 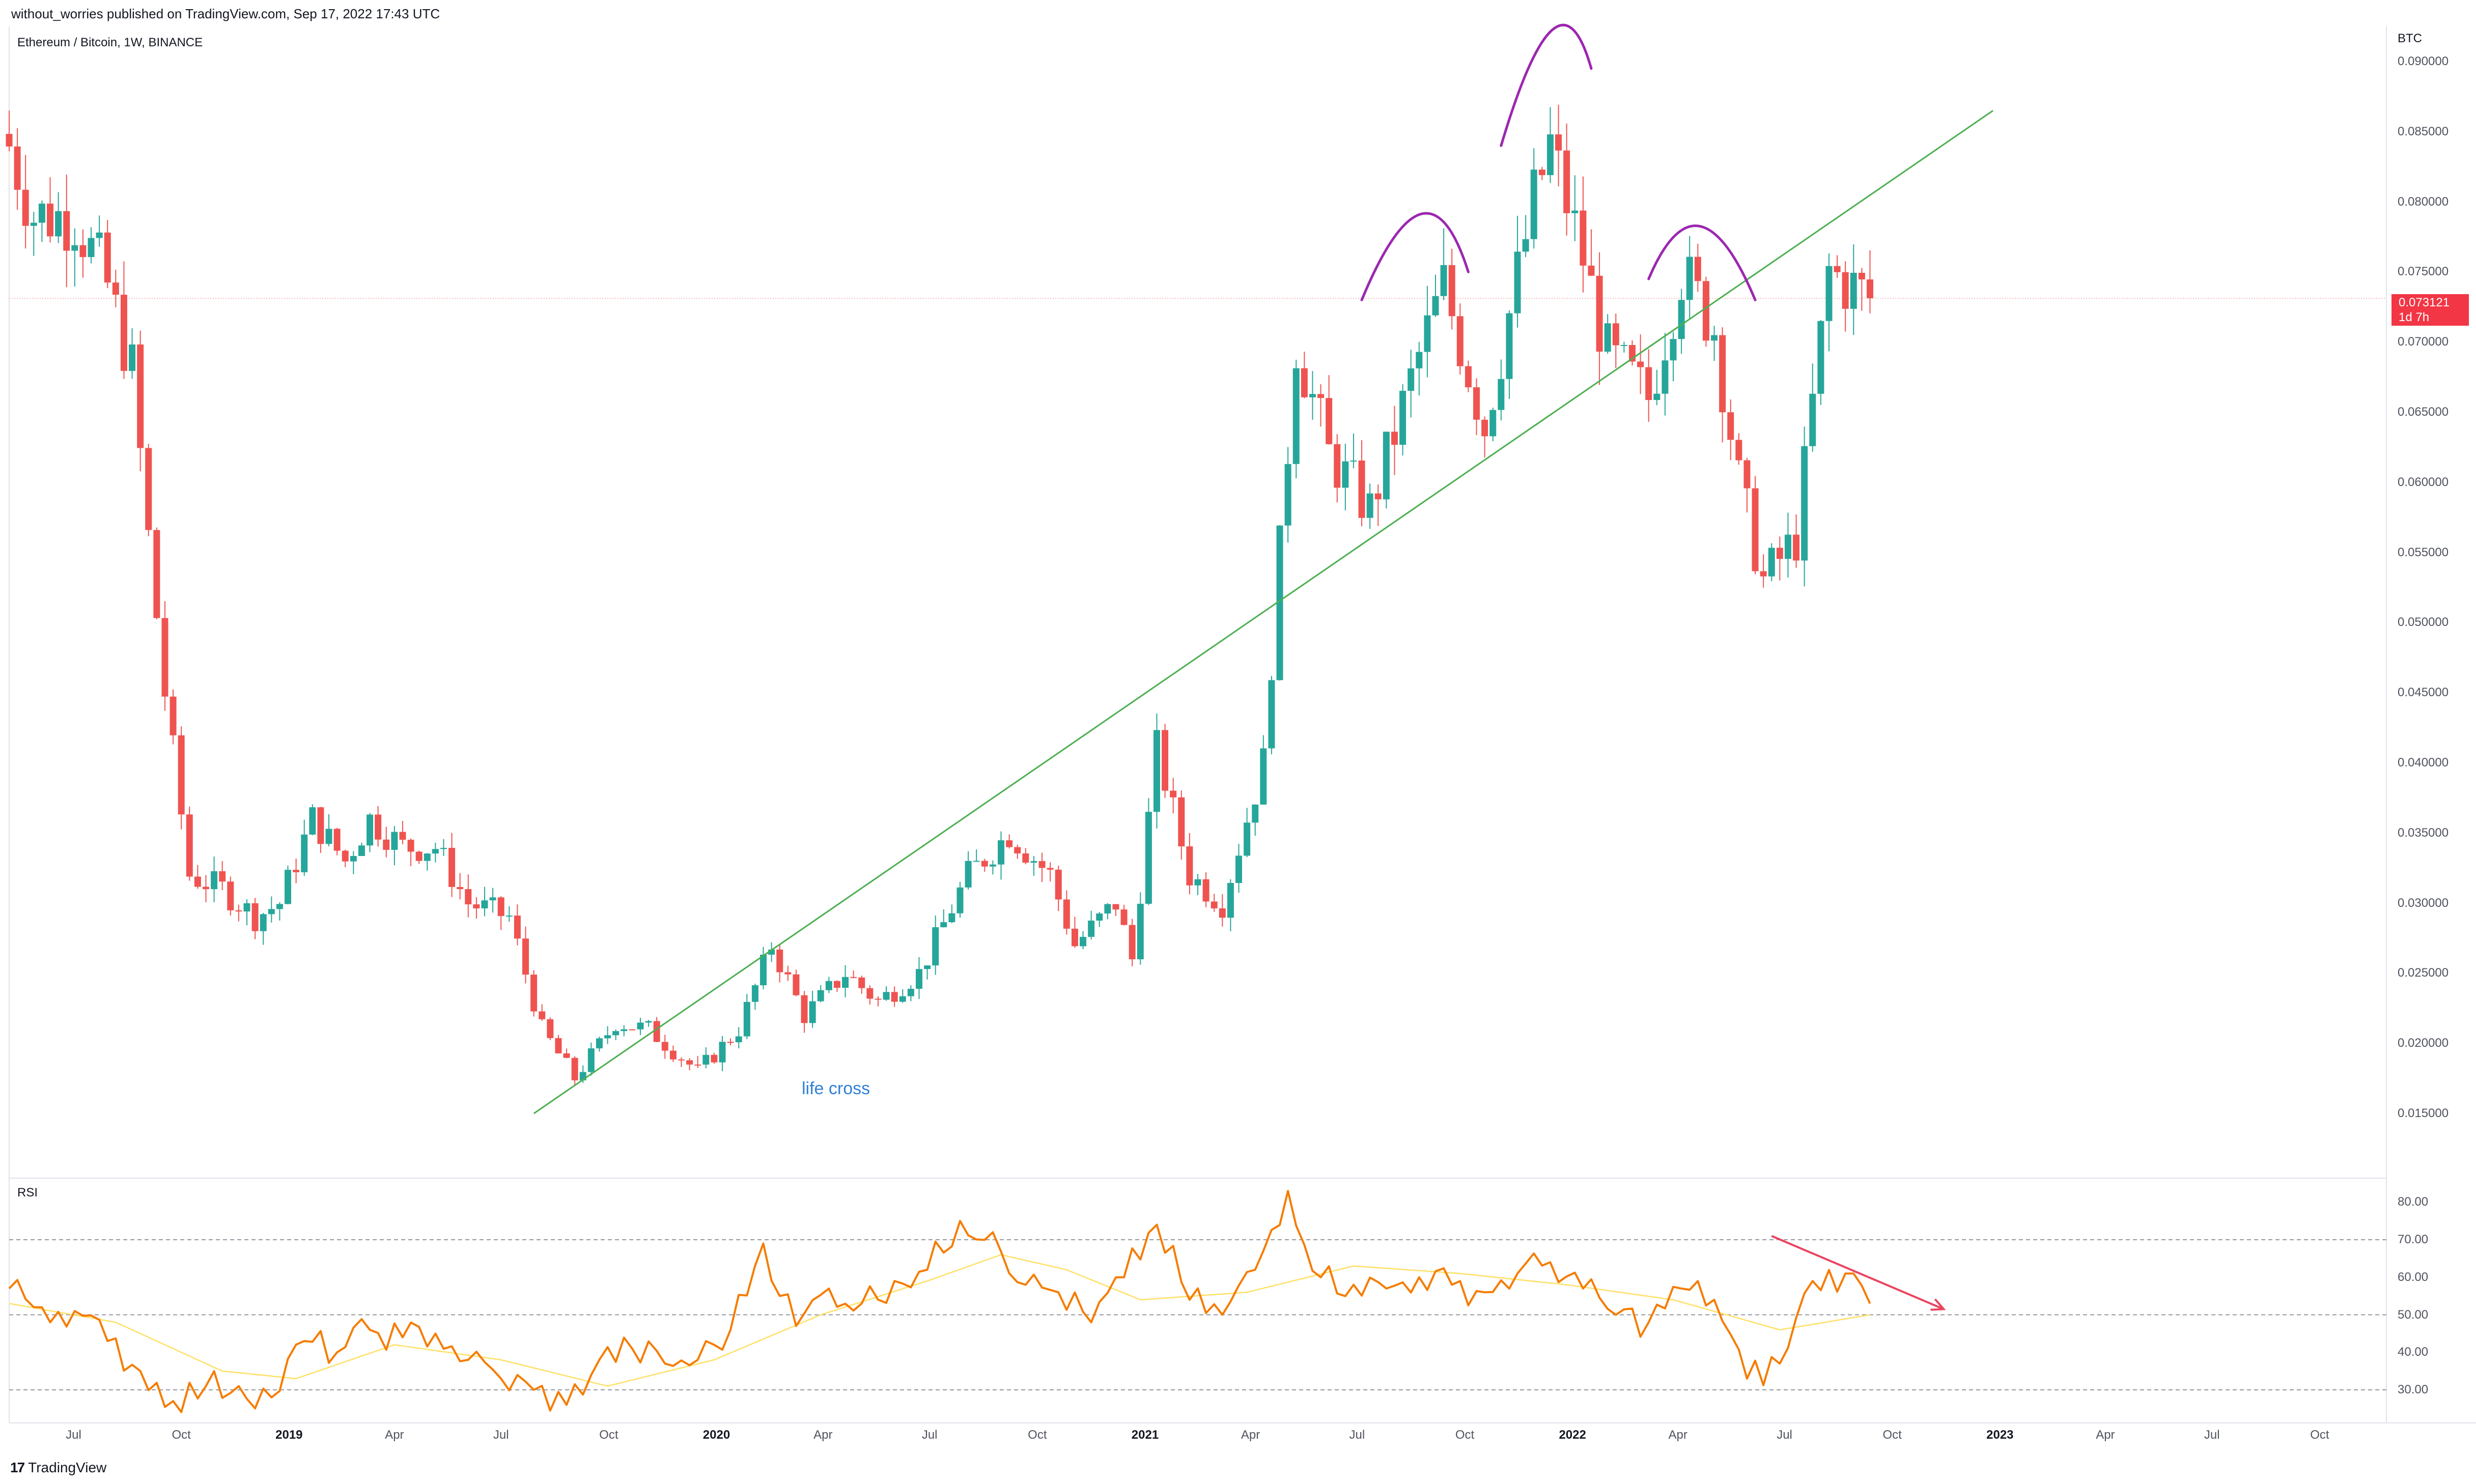 I want to click on month-tick-label: Jul, so click(x=1784, y=1435).